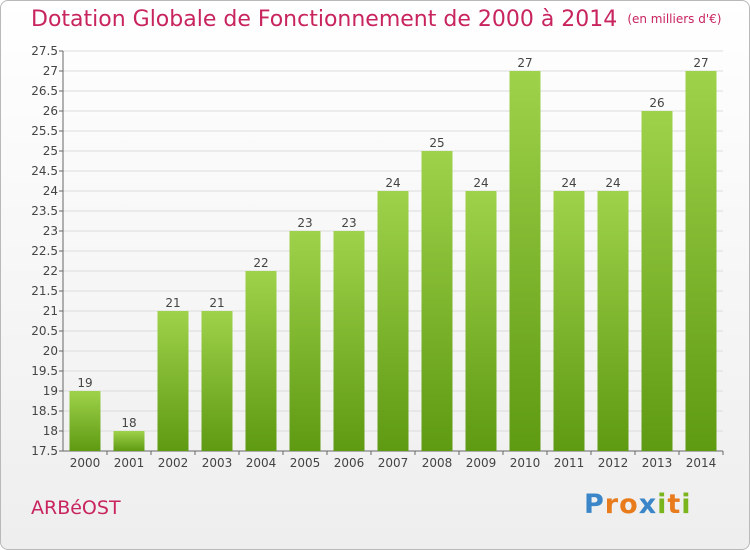 Image resolution: width=750 pixels, height=550 pixels. Describe the element at coordinates (674, 504) in the screenshot. I see `logo-letter: t` at that location.